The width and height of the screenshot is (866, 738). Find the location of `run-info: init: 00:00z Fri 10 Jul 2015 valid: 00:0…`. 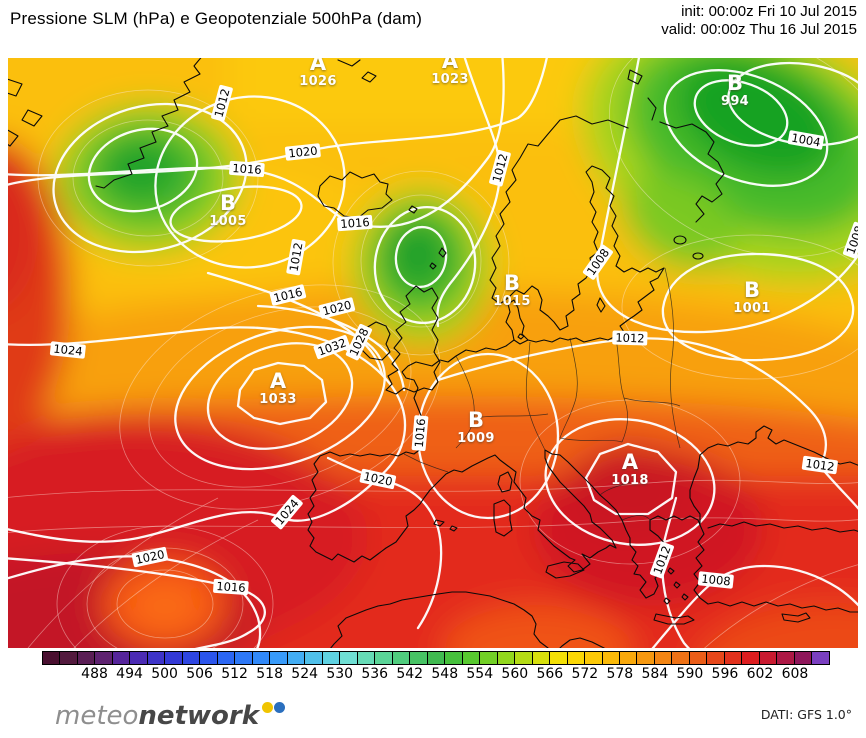

run-info: init: 00:00z Fri 10 Jul 2015 valid: 00:0… is located at coordinates (759, 21).